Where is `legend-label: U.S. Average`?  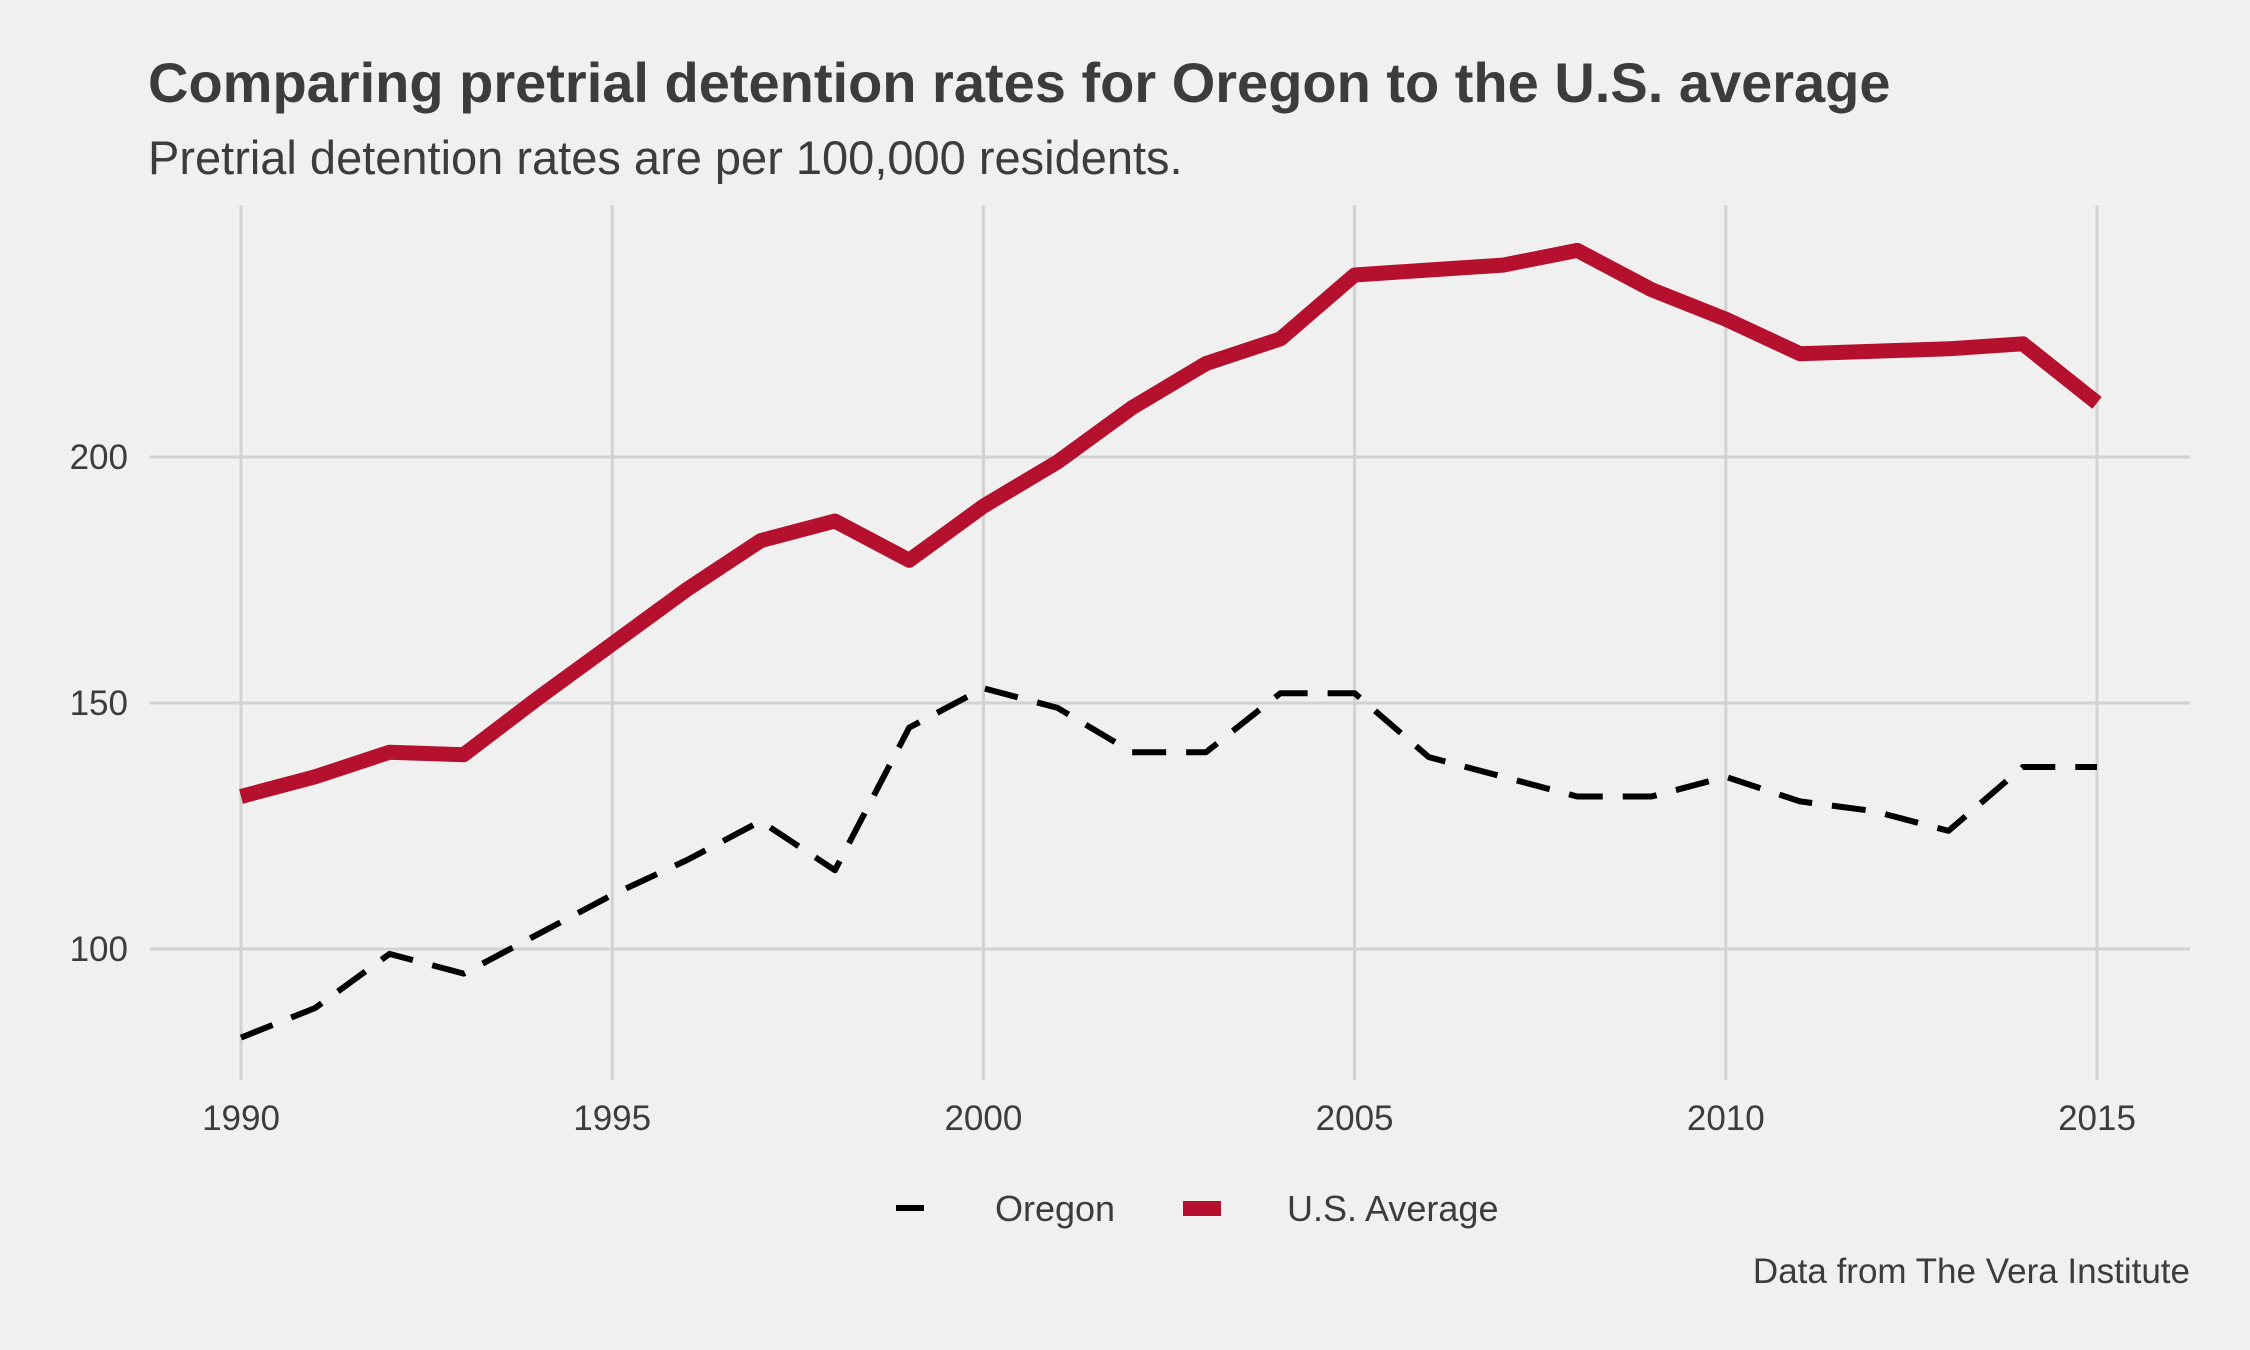 legend-label: U.S. Average is located at coordinates (1392, 1208).